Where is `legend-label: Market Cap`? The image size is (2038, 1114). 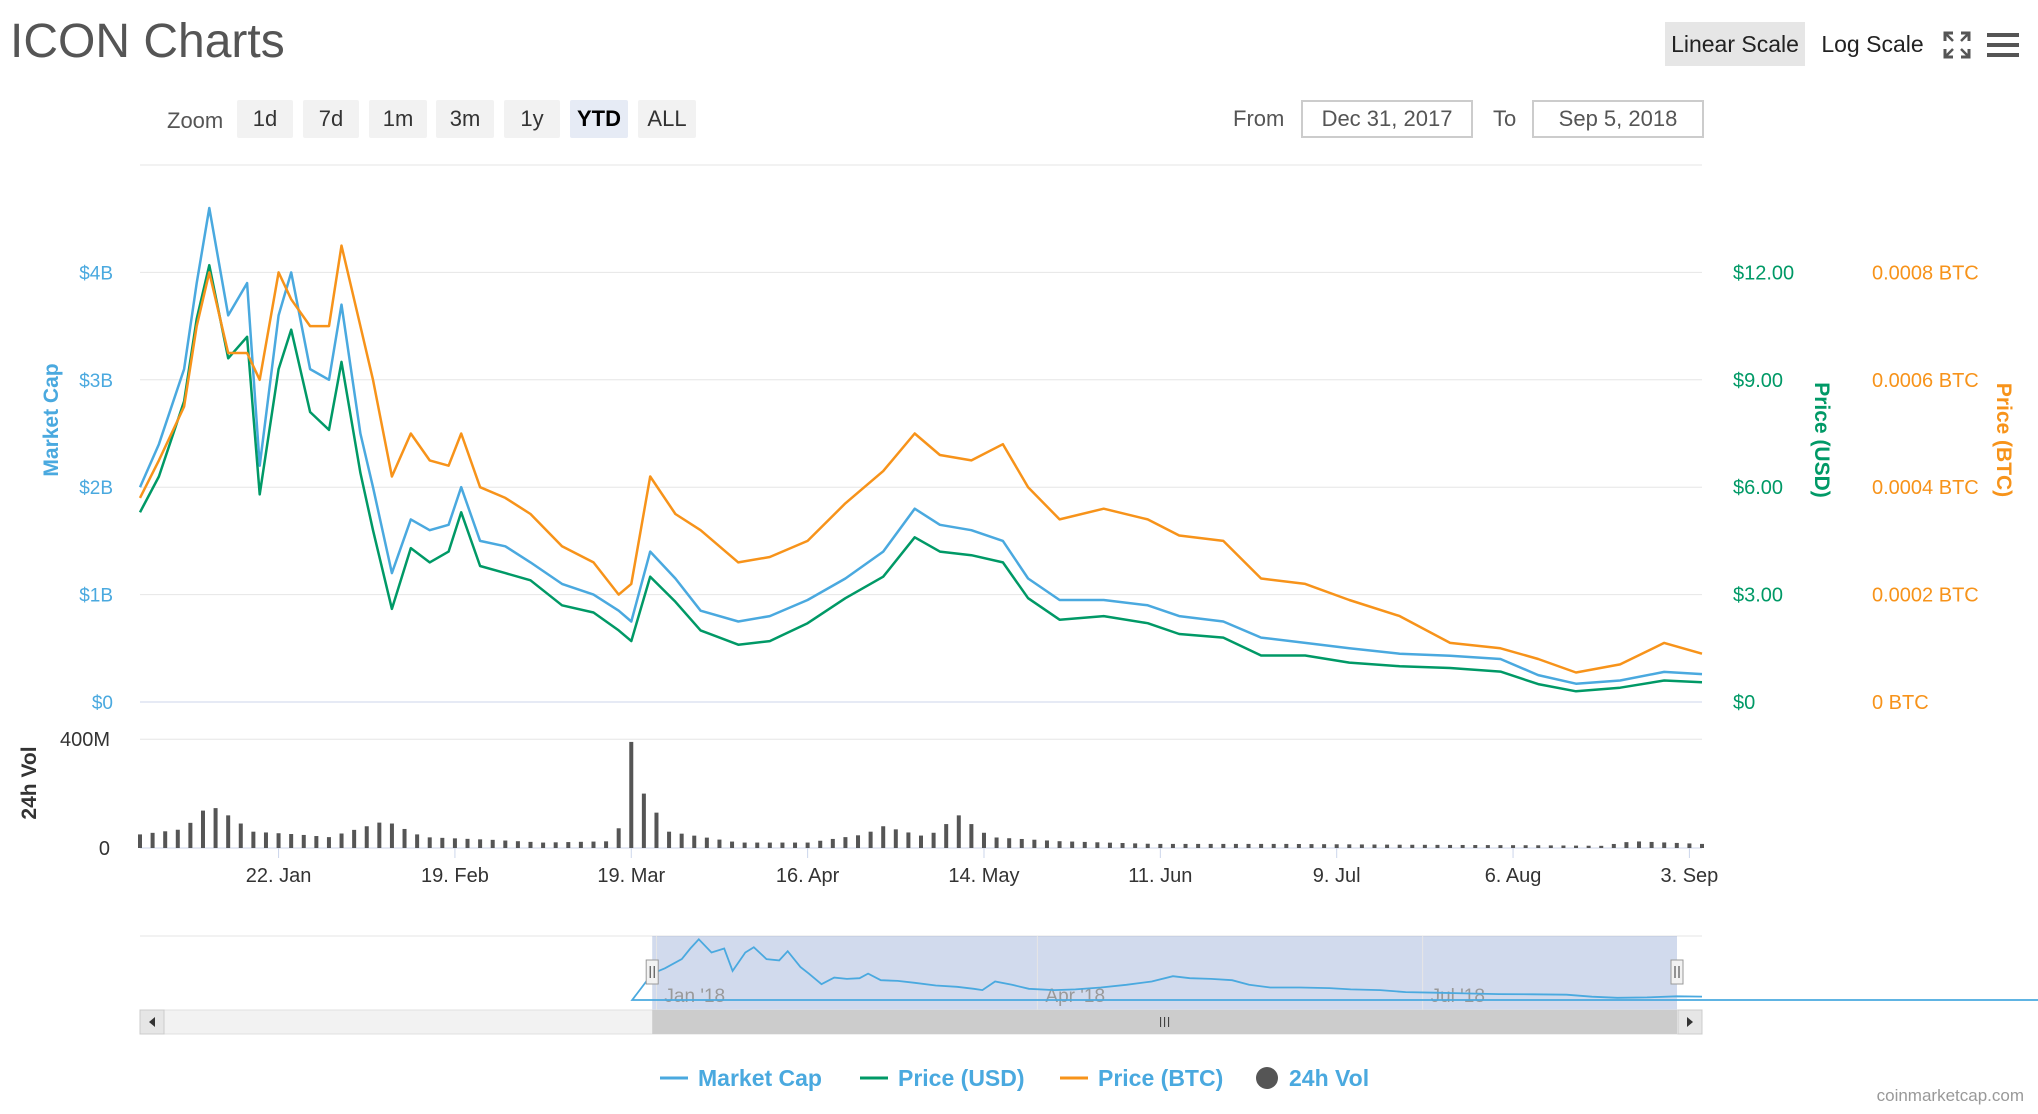
legend-label: Market Cap is located at coordinates (760, 1078).